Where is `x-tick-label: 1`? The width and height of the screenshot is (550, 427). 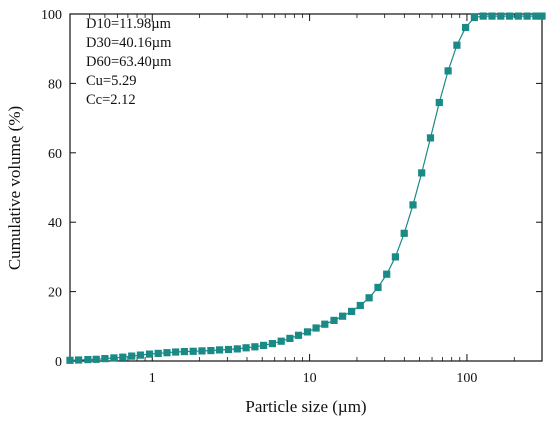 x-tick-label: 1 is located at coordinates (152, 378).